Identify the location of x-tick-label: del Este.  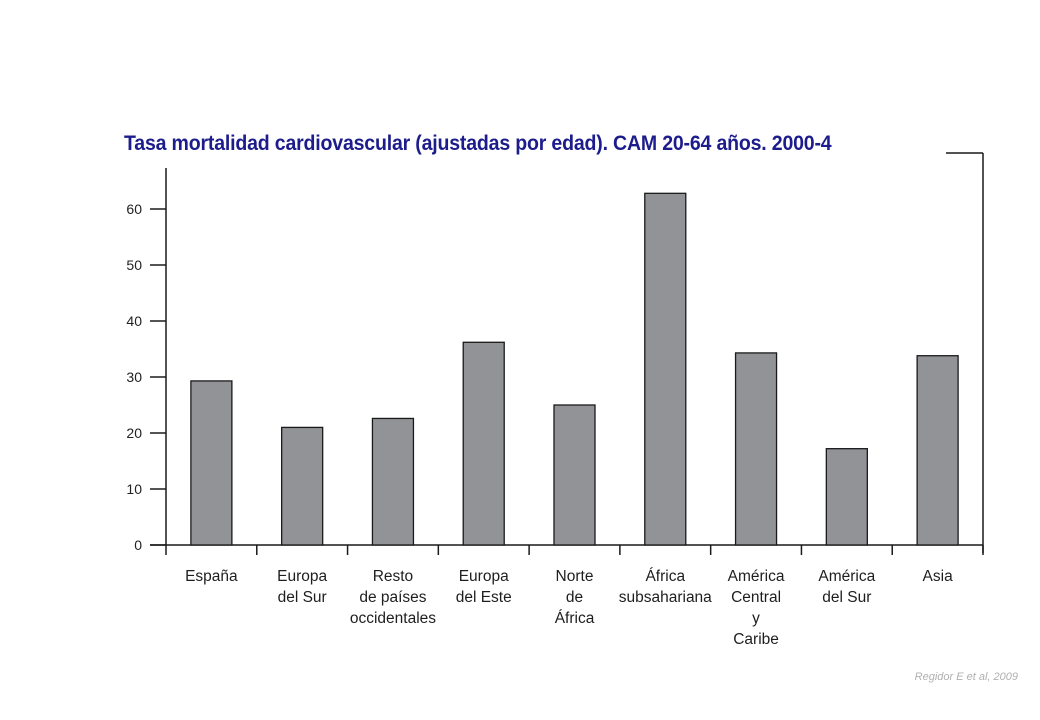
(484, 597).